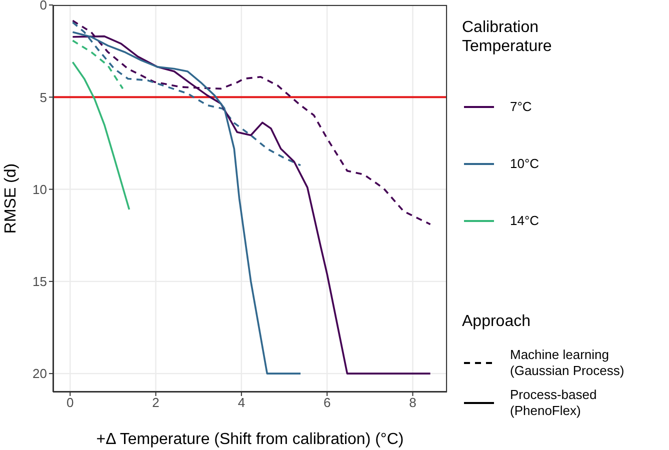 This screenshot has width=669, height=450. Describe the element at coordinates (43, 97) in the screenshot. I see `y-tick-label: 5` at that location.